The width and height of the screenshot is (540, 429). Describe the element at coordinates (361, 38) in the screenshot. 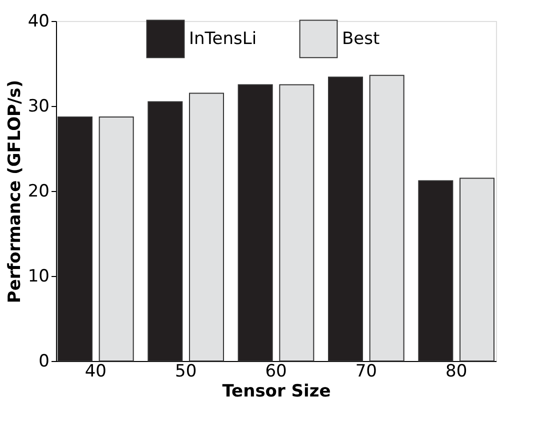

I see `legend-label: Best` at that location.